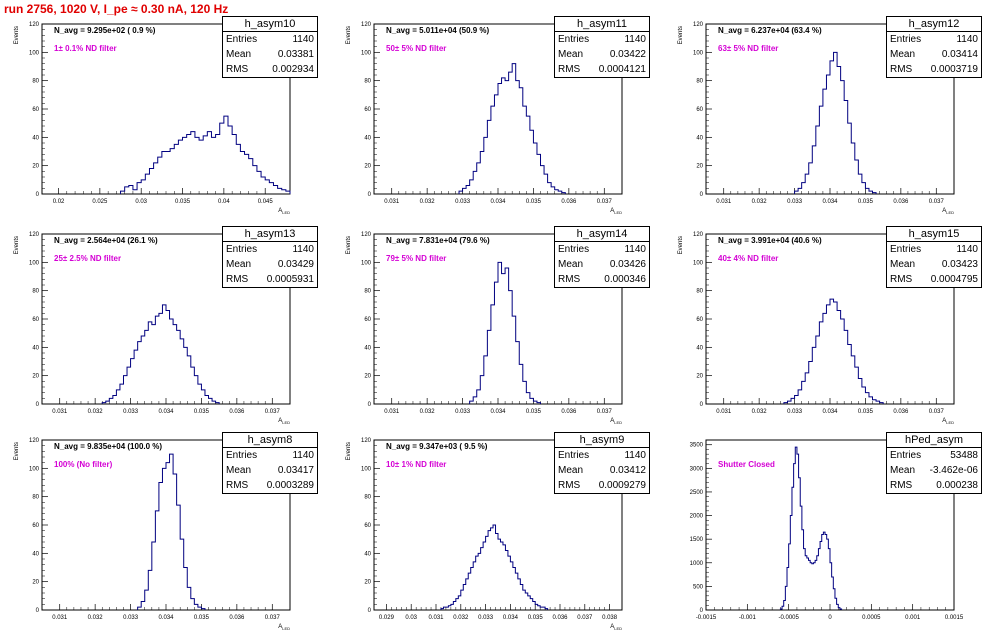 This screenshot has width=996, height=635. Describe the element at coordinates (602, 440) in the screenshot. I see `histogram-name: h_asym9` at that location.